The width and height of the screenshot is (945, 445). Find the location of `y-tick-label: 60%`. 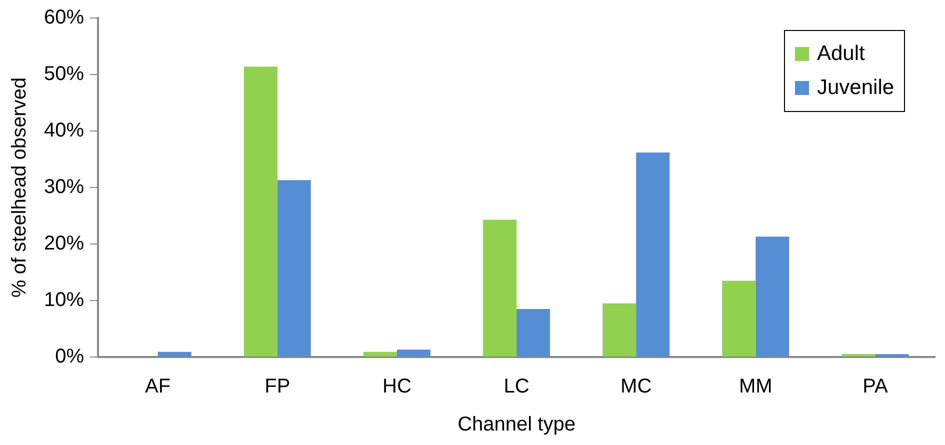

y-tick-label: 60% is located at coordinates (64, 17).